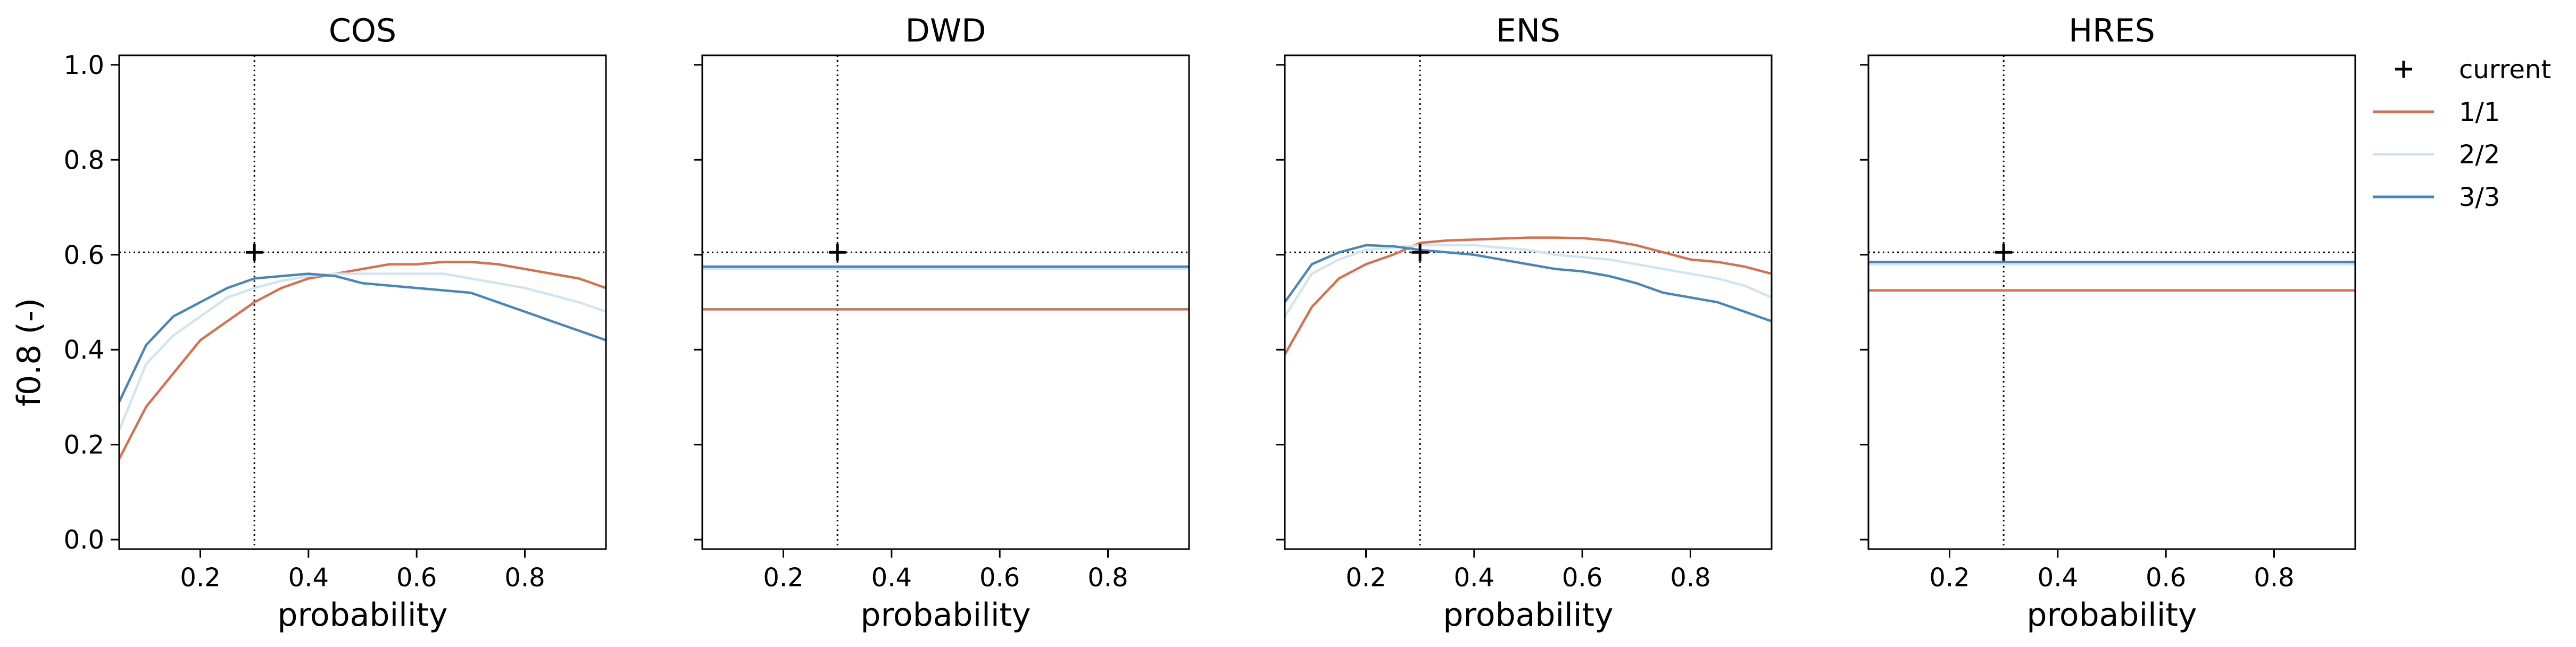 Image resolution: width=2576 pixels, height=647 pixels. Describe the element at coordinates (1690, 578) in the screenshot. I see `panel-ens-x-tick-label: 0.8` at that location.